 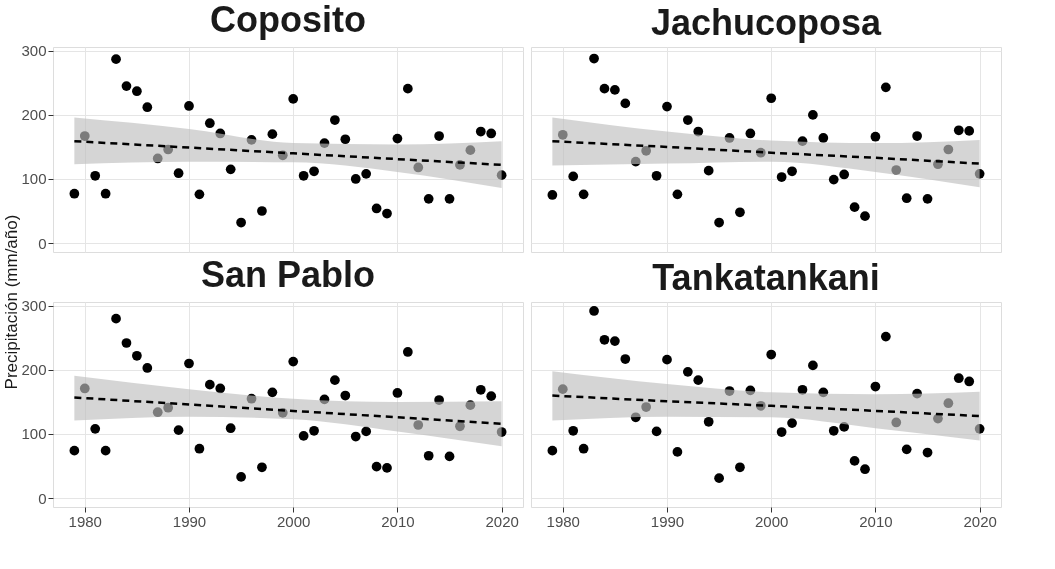 I want to click on chart-title: Tankatankani, so click(x=766, y=277).